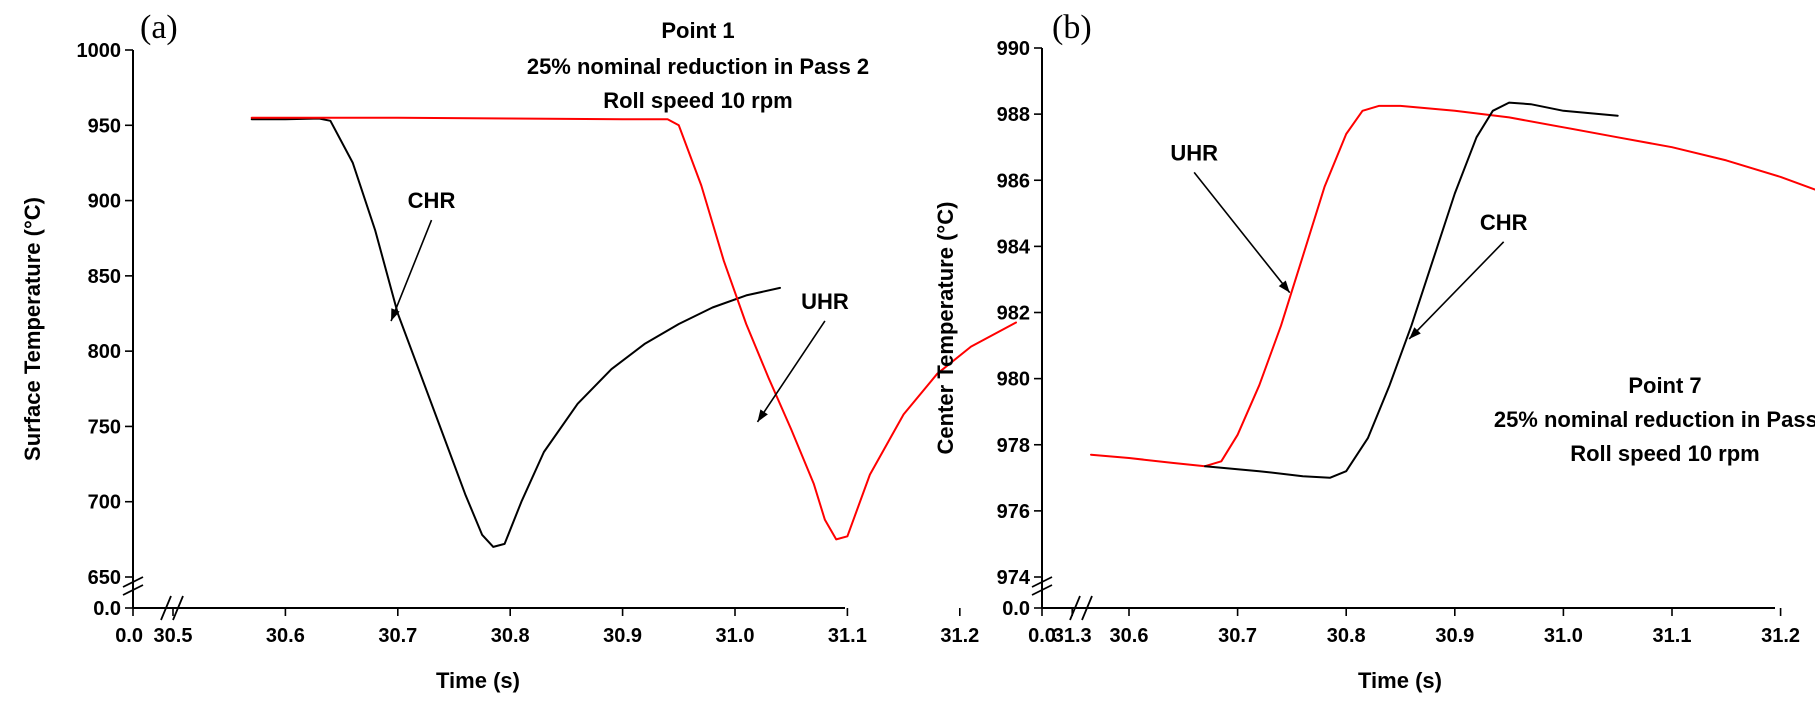 The width and height of the screenshot is (1815, 710). What do you see at coordinates (104, 277) in the screenshot?
I see `y-tick-label: 850` at bounding box center [104, 277].